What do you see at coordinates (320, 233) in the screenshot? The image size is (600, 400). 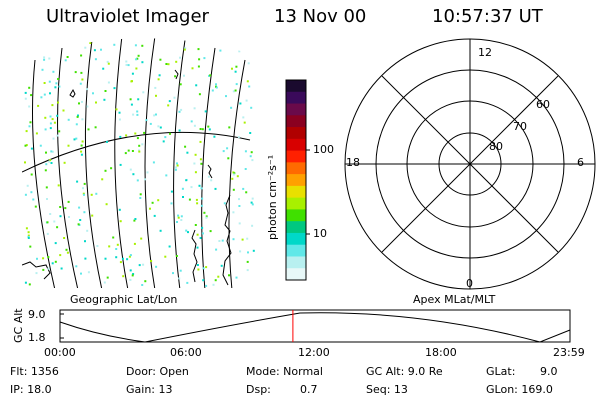 I see `colorbar-tick-10: 10` at bounding box center [320, 233].